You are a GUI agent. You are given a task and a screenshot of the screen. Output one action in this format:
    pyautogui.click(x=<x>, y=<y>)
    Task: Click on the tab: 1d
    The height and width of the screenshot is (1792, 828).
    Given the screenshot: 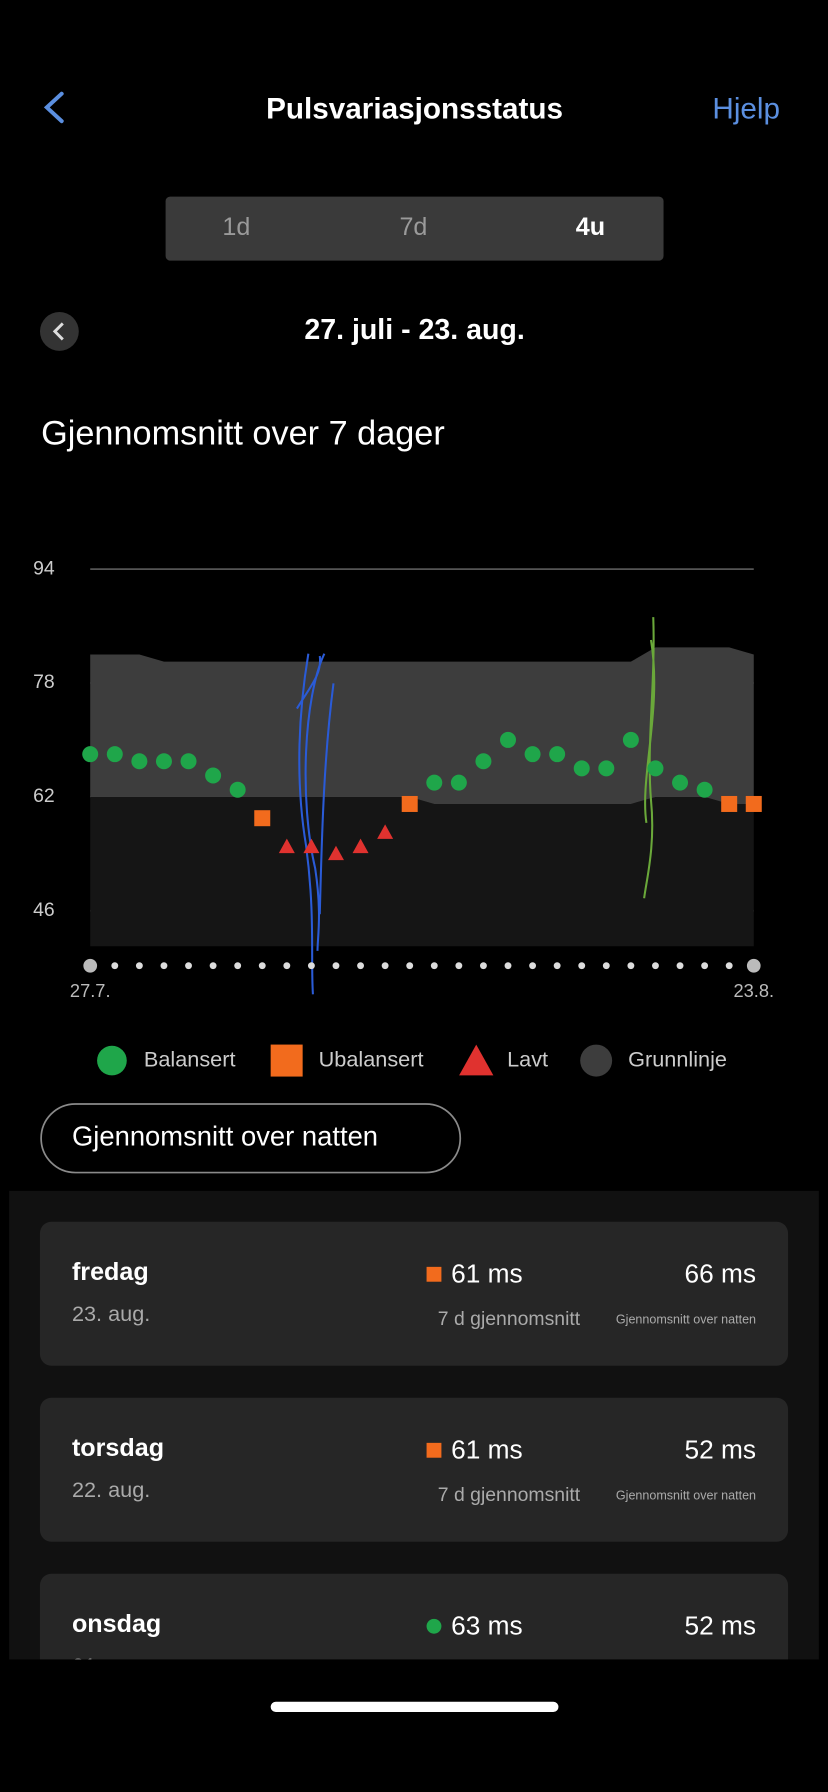 What is the action you would take?
    pyautogui.click(x=236, y=227)
    